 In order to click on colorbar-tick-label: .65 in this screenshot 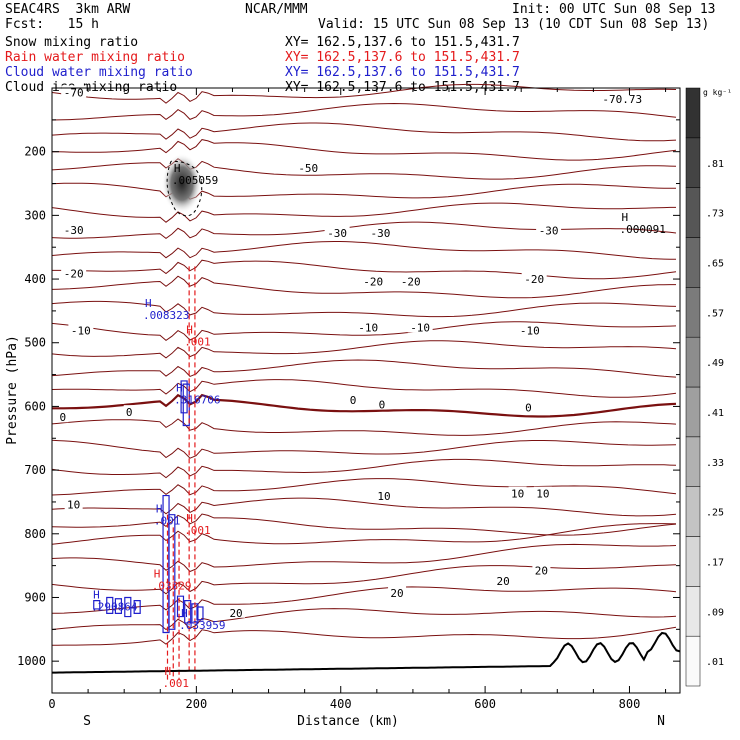, I will do `click(715, 263)`.